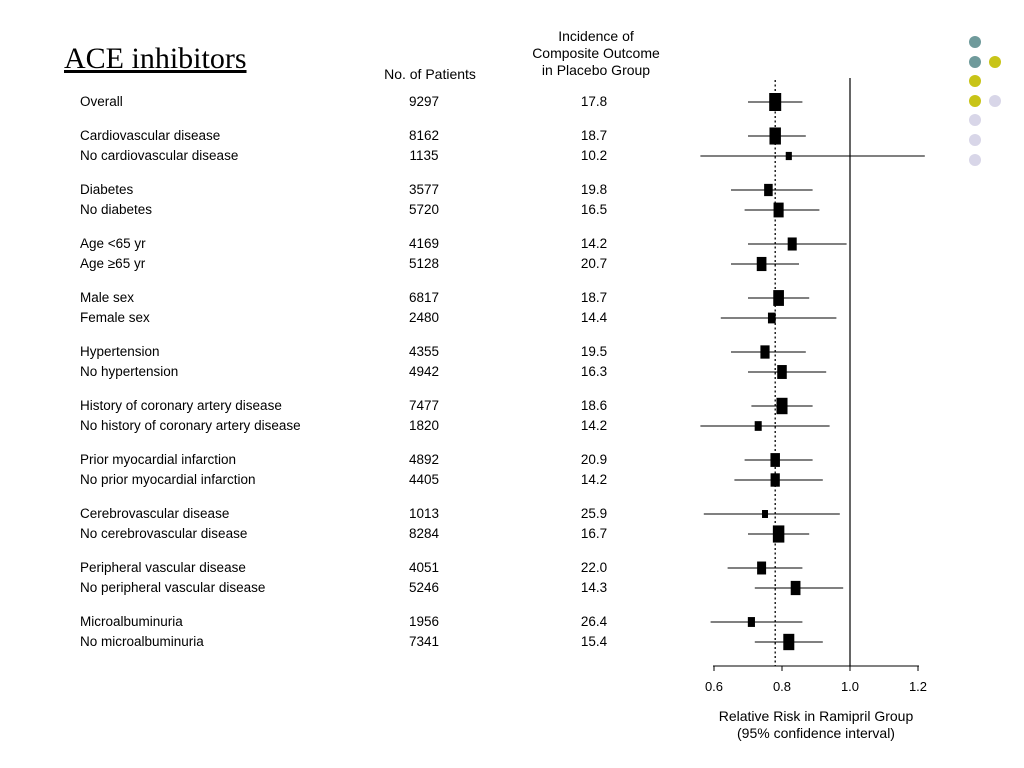  What do you see at coordinates (350, 534) in the screenshot?
I see `table-row: No cerebrovascular disease 8284 16.7` at bounding box center [350, 534].